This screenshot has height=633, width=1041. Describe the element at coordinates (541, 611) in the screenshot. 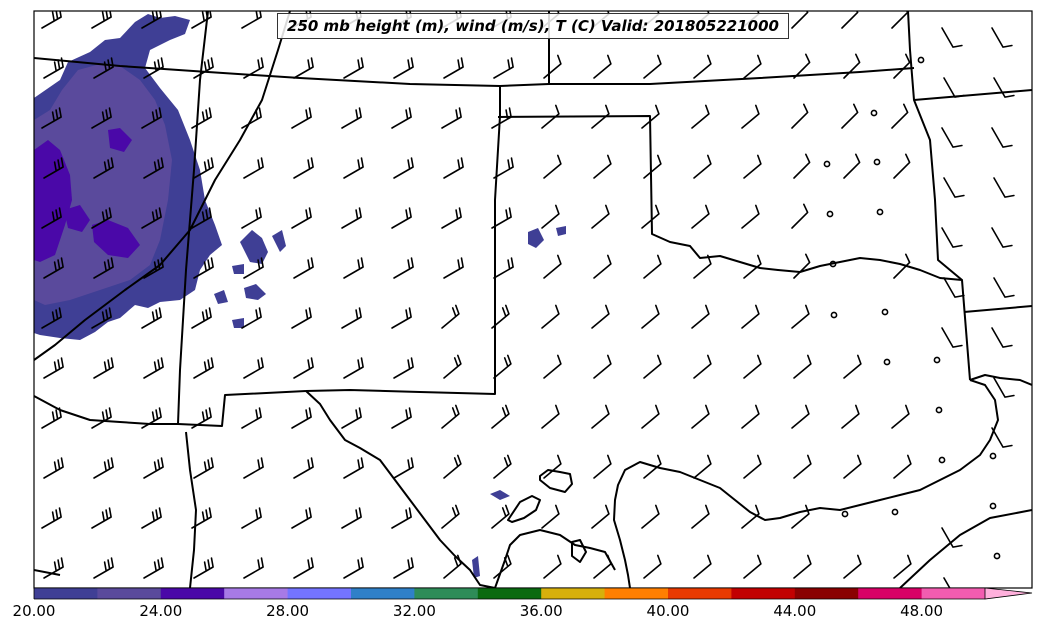

I see `colorbar-tick-label: 36.00` at that location.